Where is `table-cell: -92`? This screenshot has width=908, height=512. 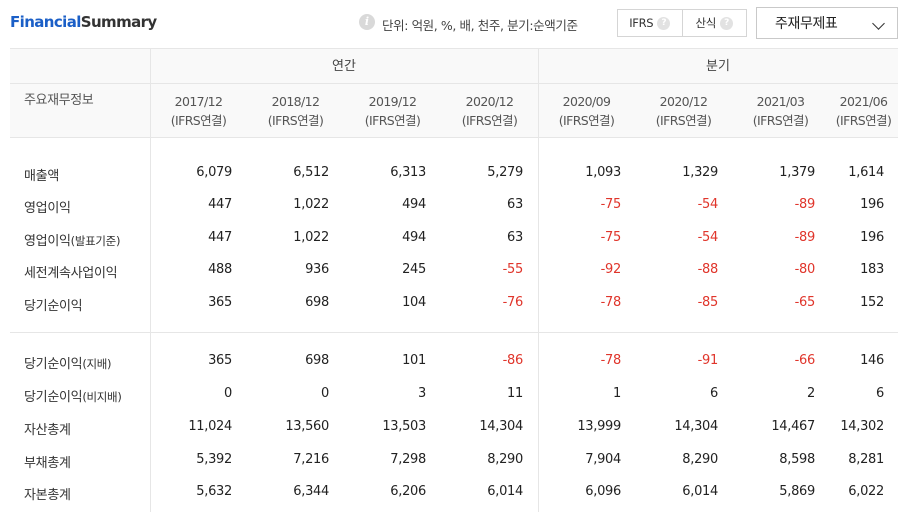
table-cell: -92 is located at coordinates (611, 269).